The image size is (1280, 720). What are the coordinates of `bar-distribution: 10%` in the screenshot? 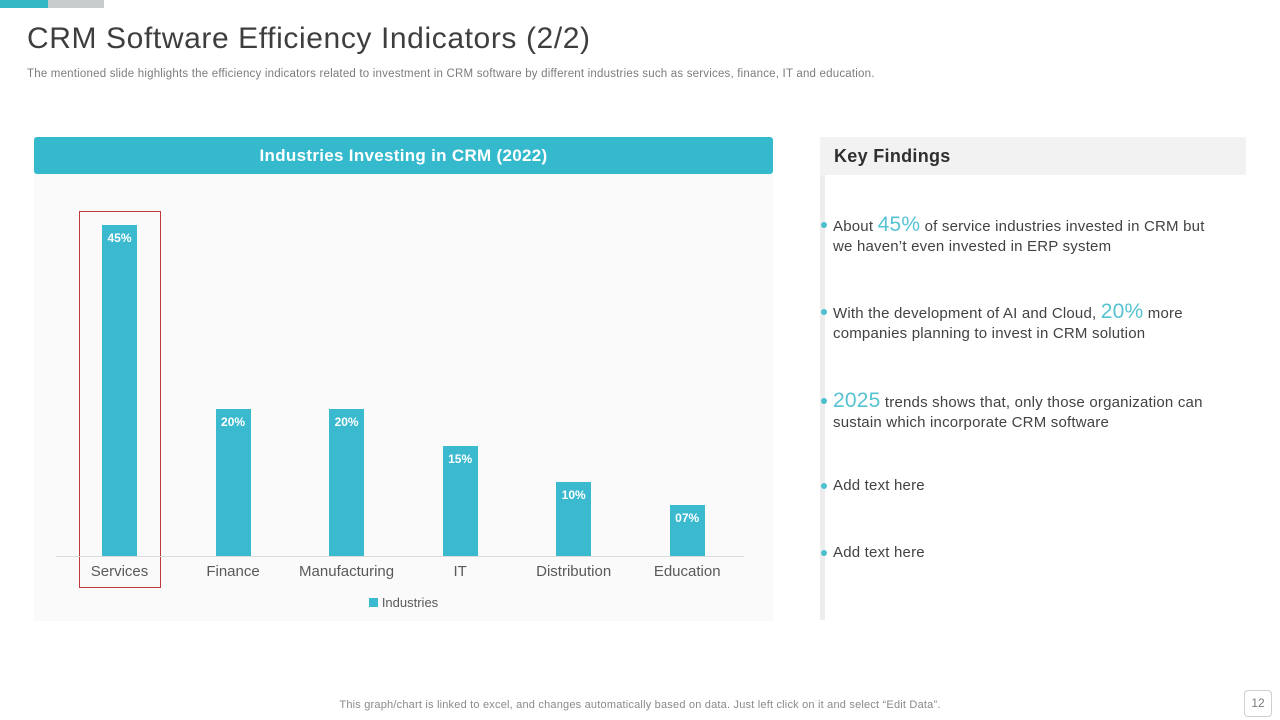 It's located at (574, 519).